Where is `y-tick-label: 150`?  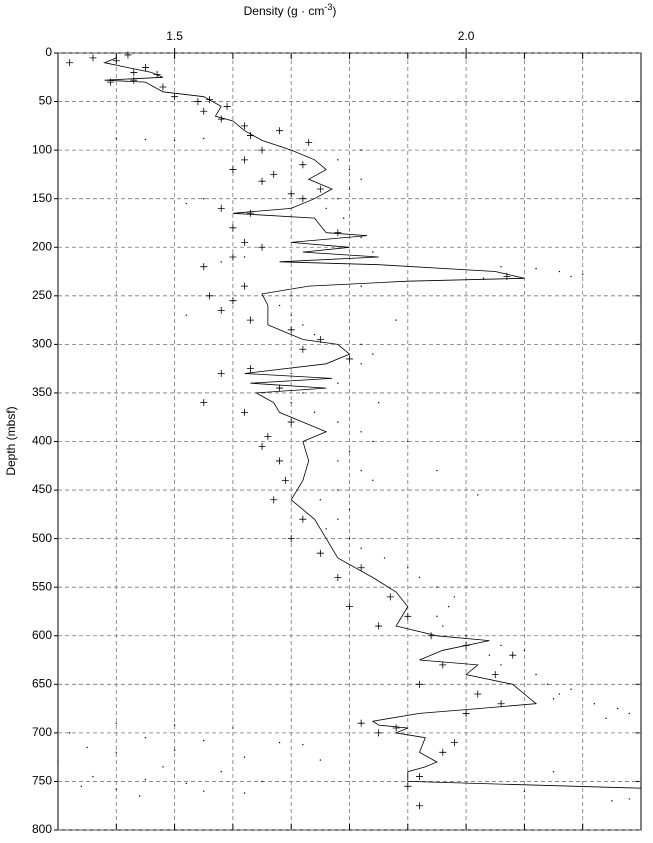 y-tick-label: 150 is located at coordinates (42, 198).